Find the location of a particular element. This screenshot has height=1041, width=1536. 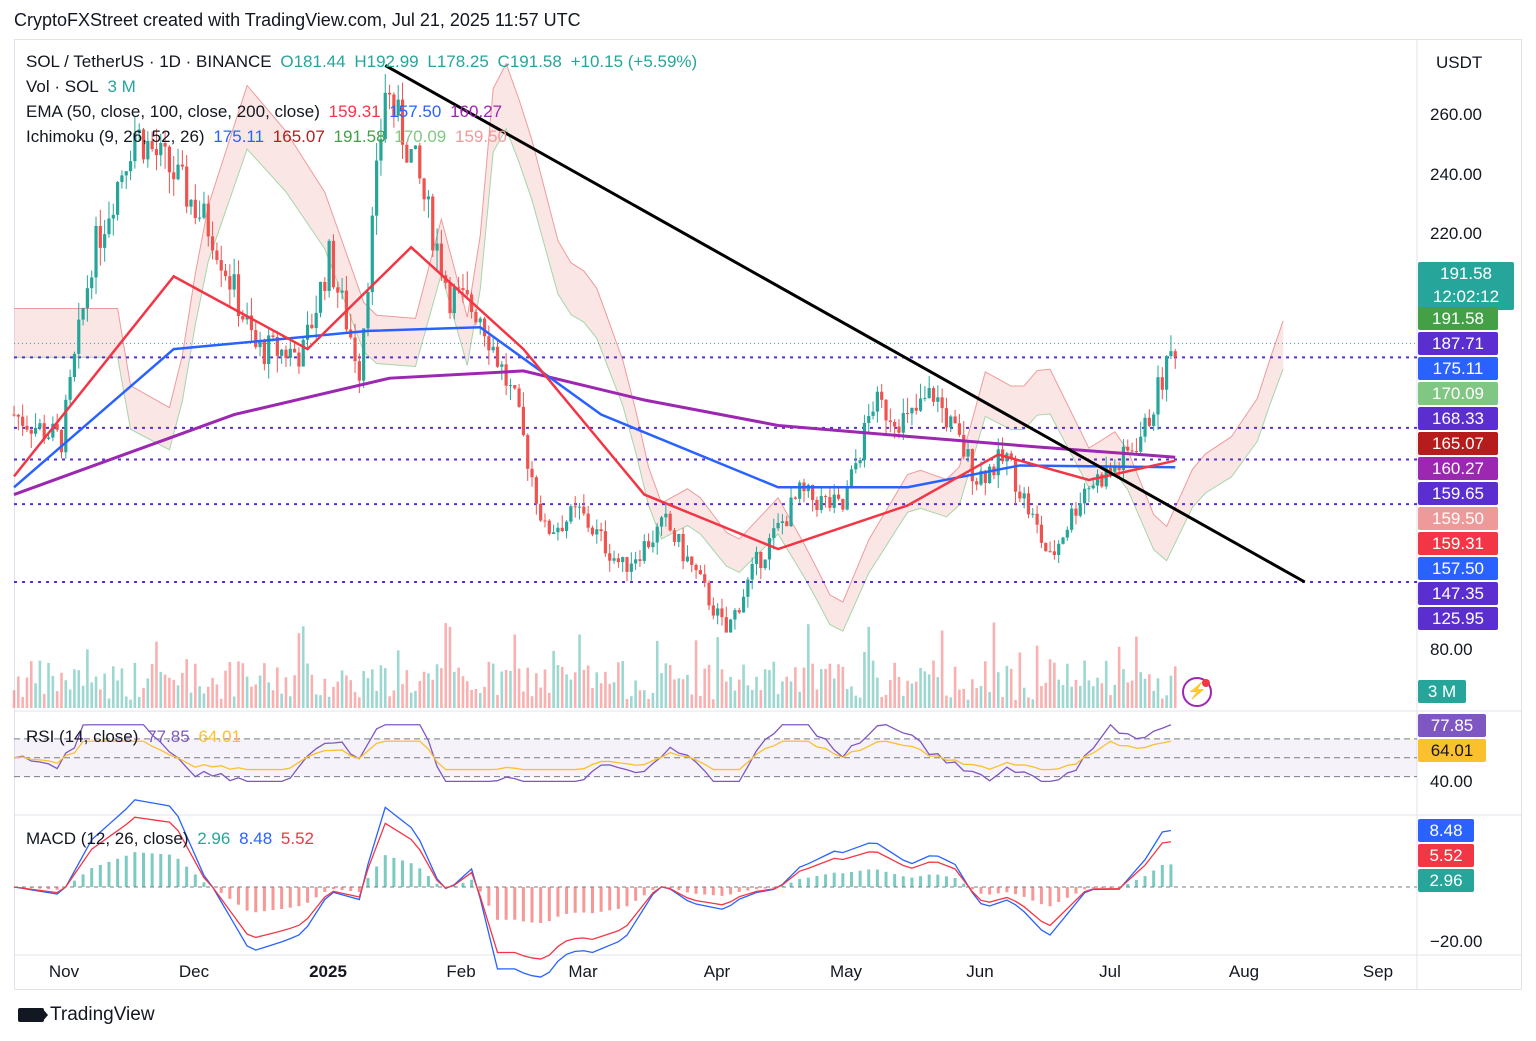

price-tag-level-4: 147.35 is located at coordinates (1458, 593).